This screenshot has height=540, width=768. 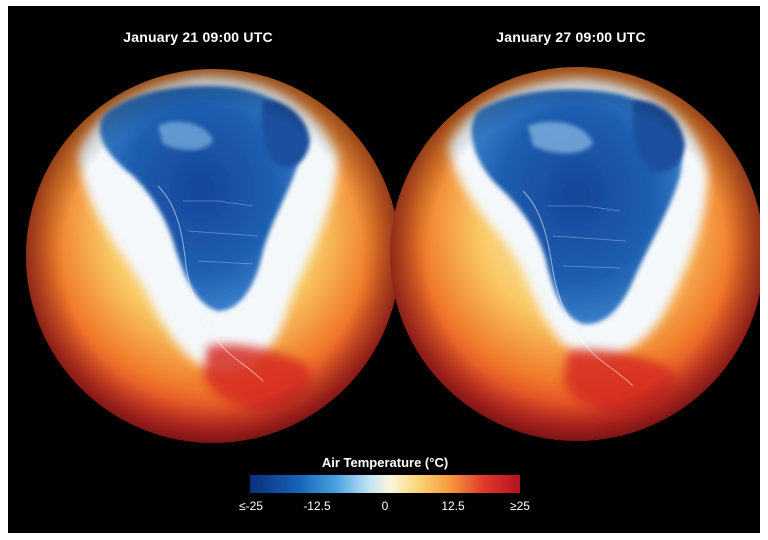 What do you see at coordinates (317, 506) in the screenshot?
I see `legend-tick-neg: -12.5` at bounding box center [317, 506].